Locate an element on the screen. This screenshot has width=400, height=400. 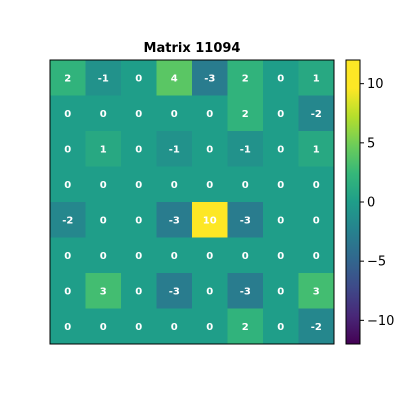
colorbar-tick-label: 0 is located at coordinates (371, 203).